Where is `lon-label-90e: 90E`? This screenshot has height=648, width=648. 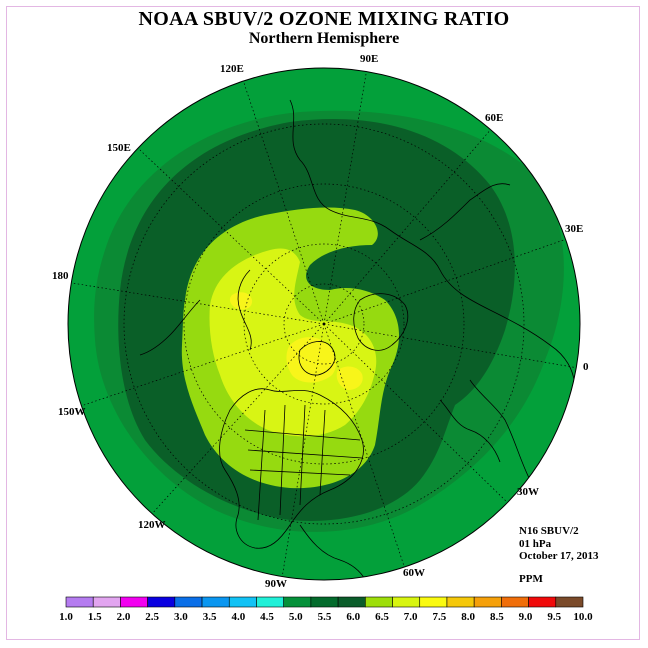
lon-label-90e: 90E is located at coordinates (369, 59).